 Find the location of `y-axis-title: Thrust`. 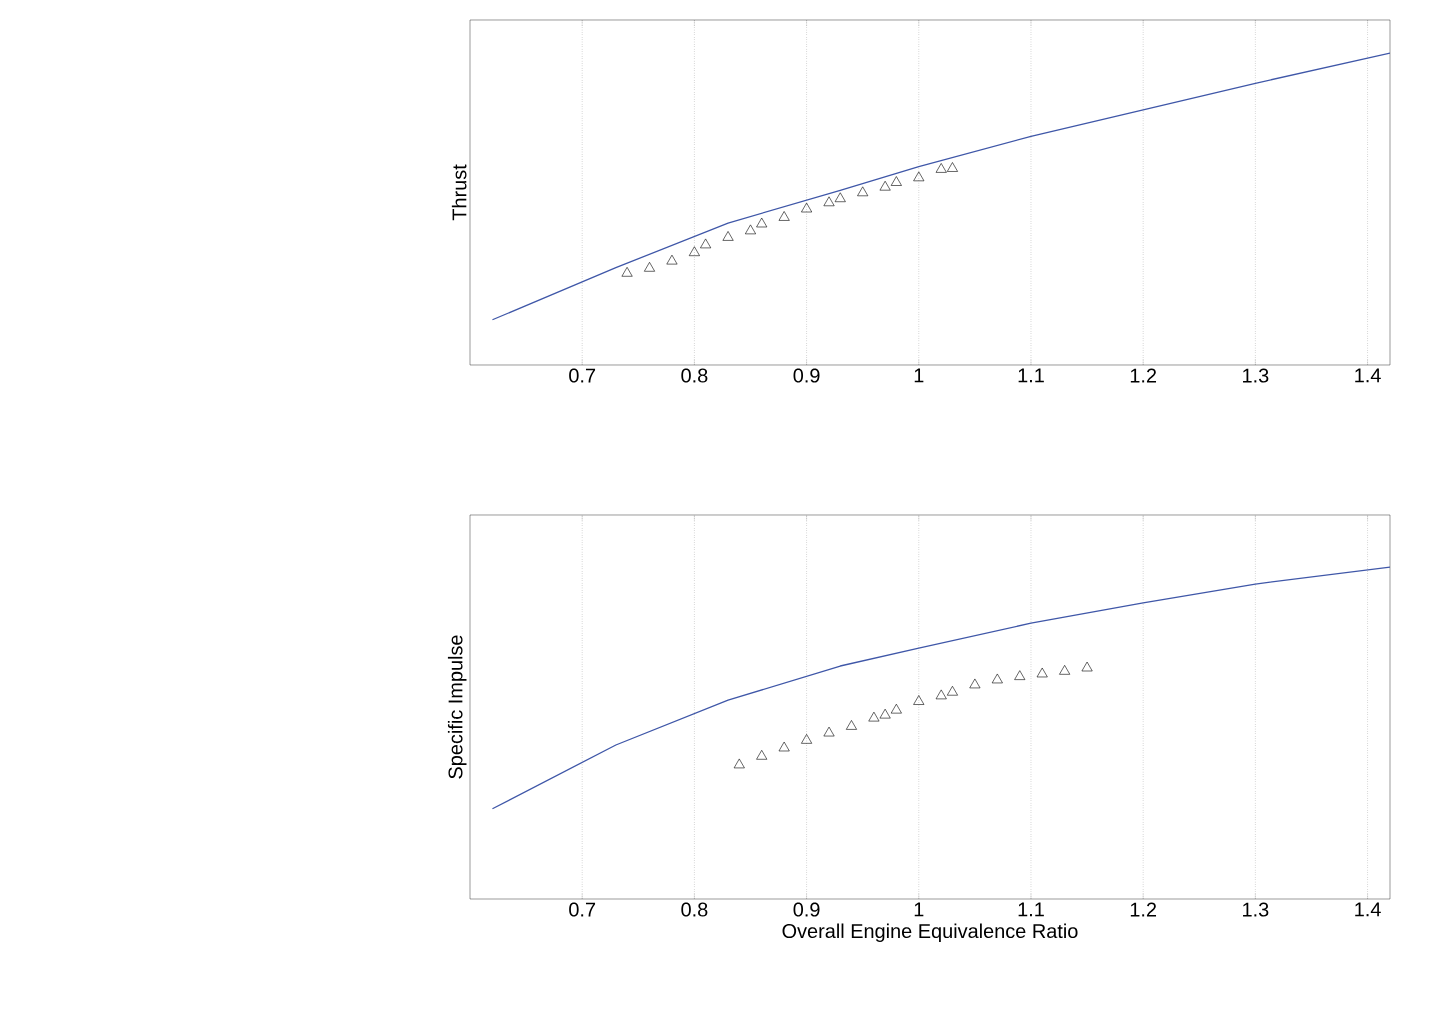

y-axis-title: Thrust is located at coordinates (459, 192).